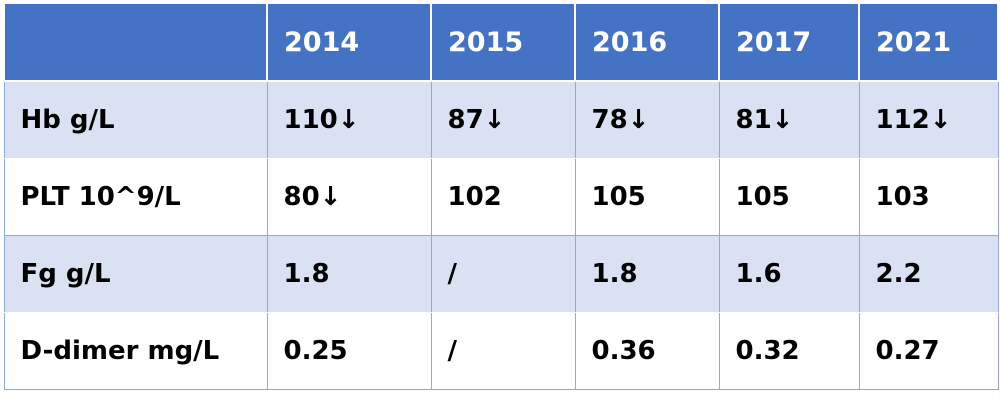  I want to click on table-cell: 102, so click(503, 197).